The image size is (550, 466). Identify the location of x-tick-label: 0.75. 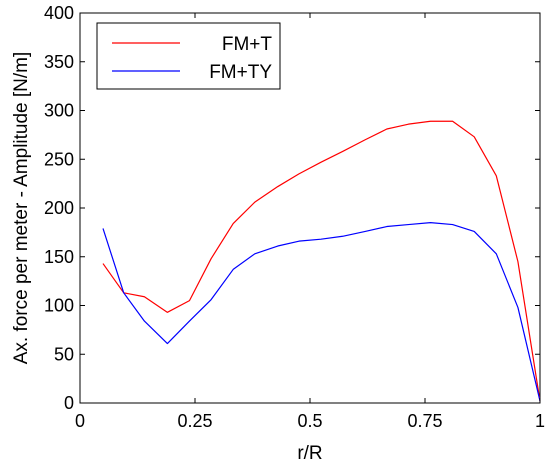
(424, 421).